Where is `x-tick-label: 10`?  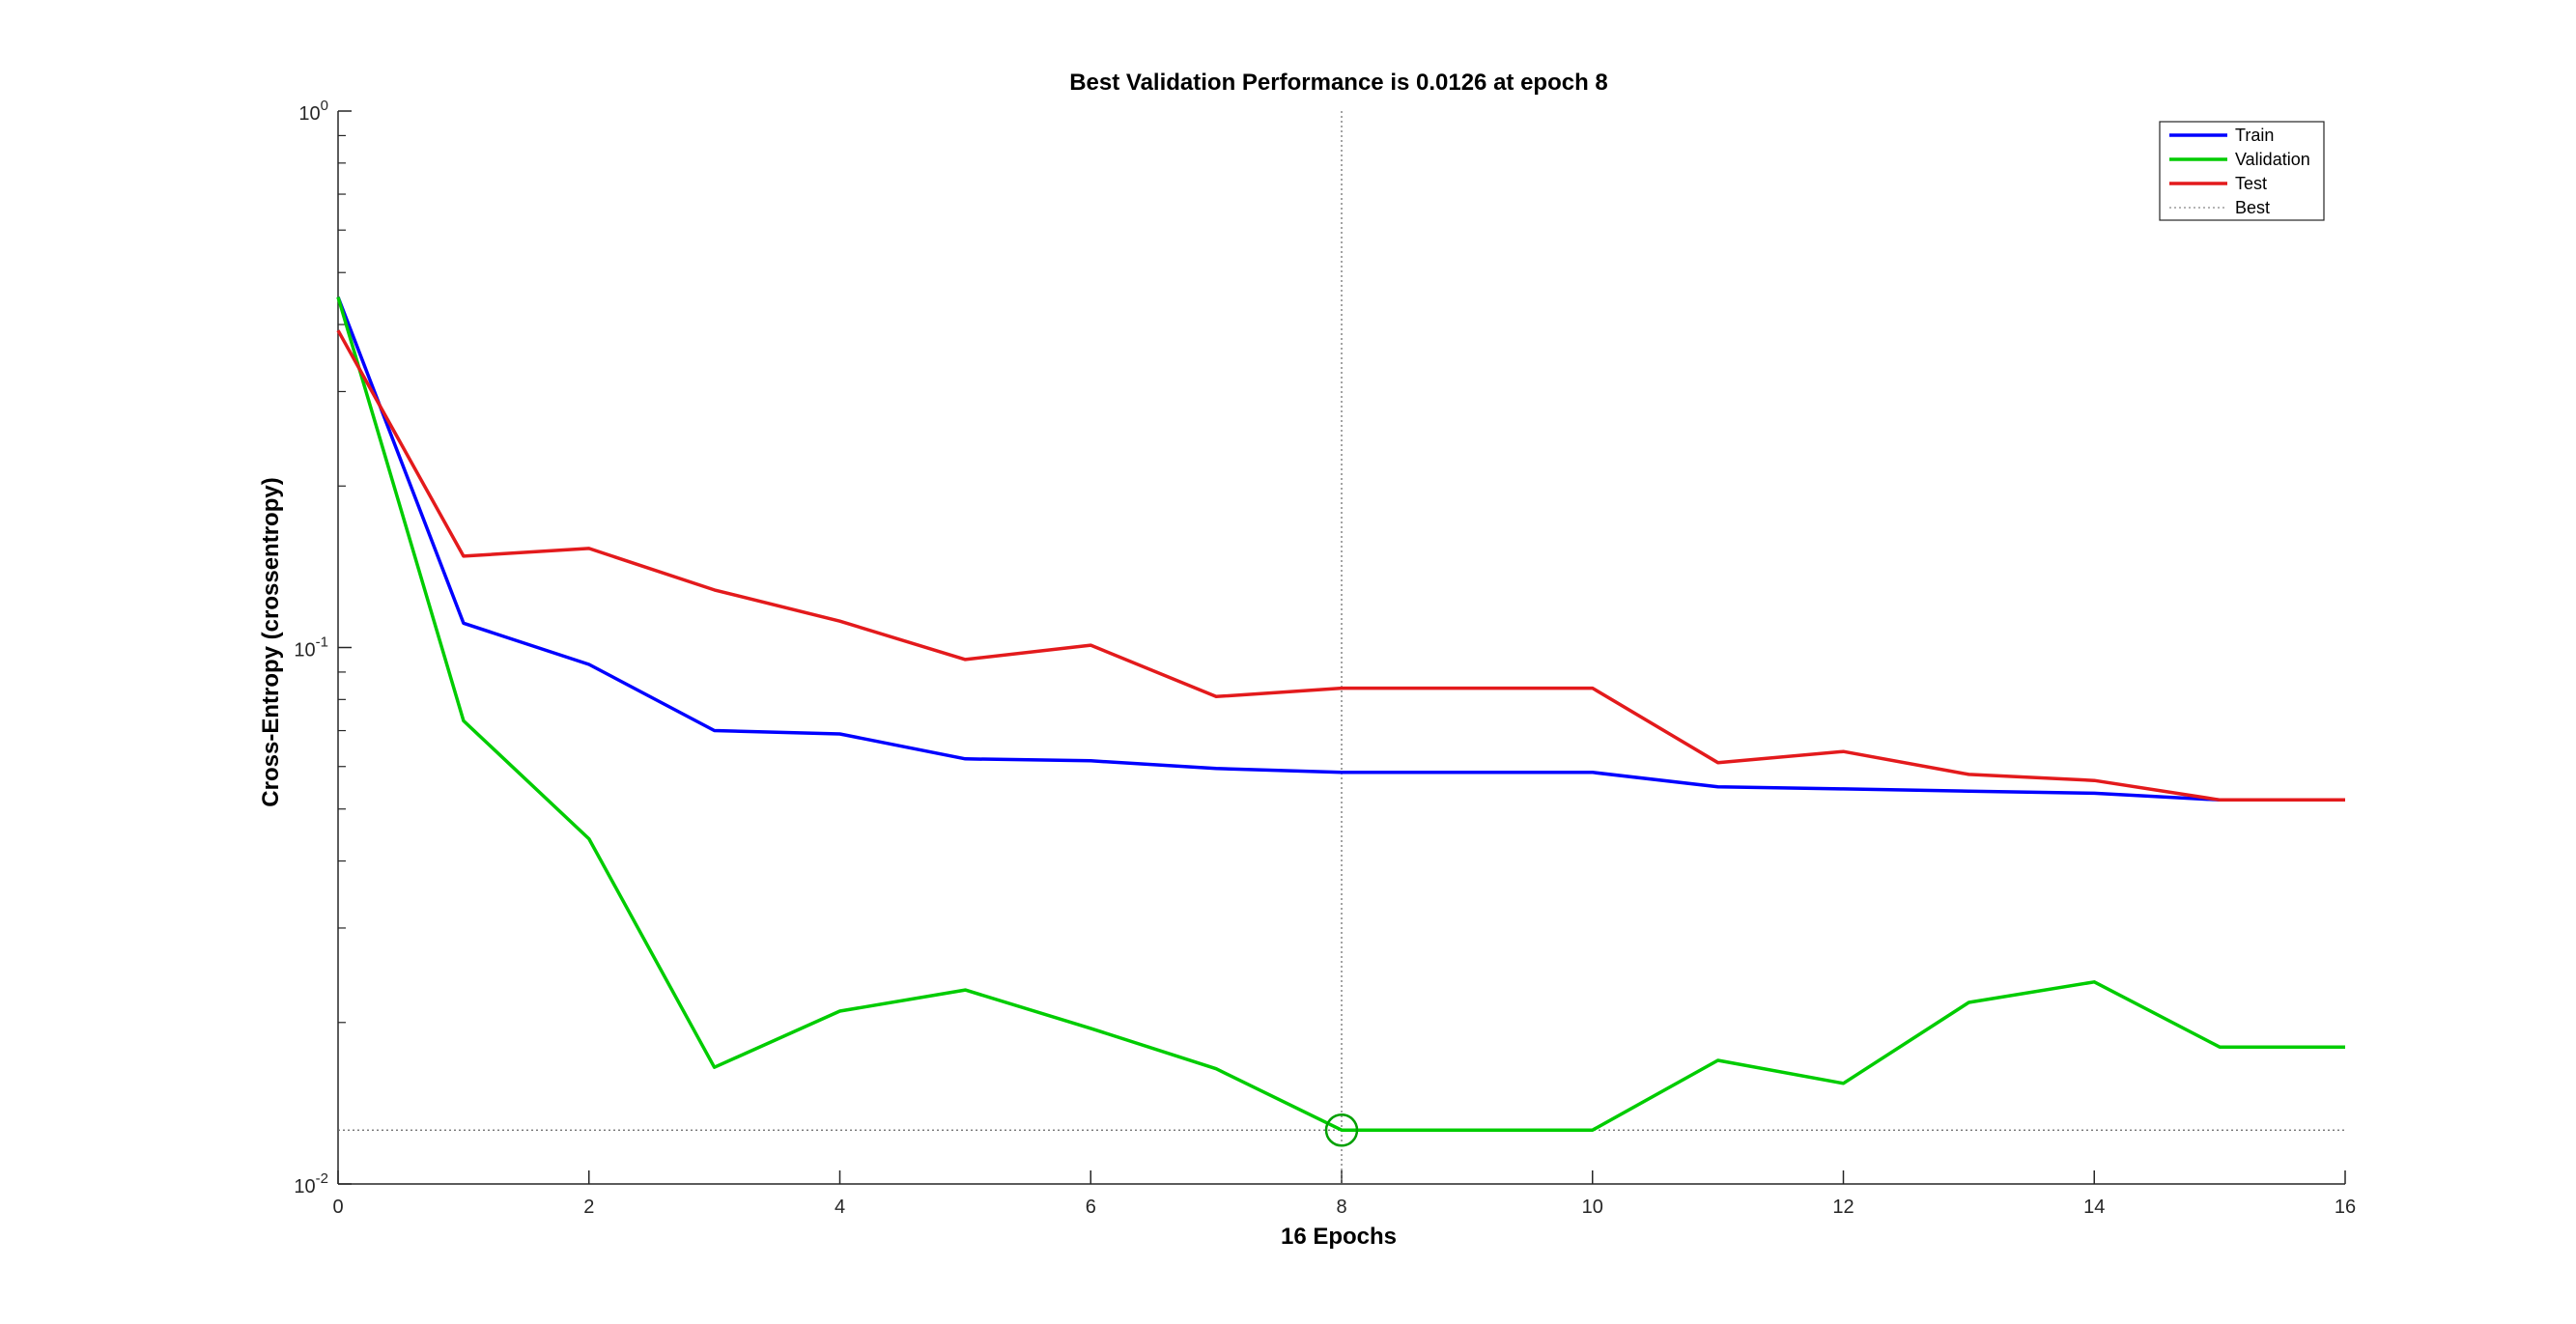
x-tick-label: 10 is located at coordinates (1592, 1207).